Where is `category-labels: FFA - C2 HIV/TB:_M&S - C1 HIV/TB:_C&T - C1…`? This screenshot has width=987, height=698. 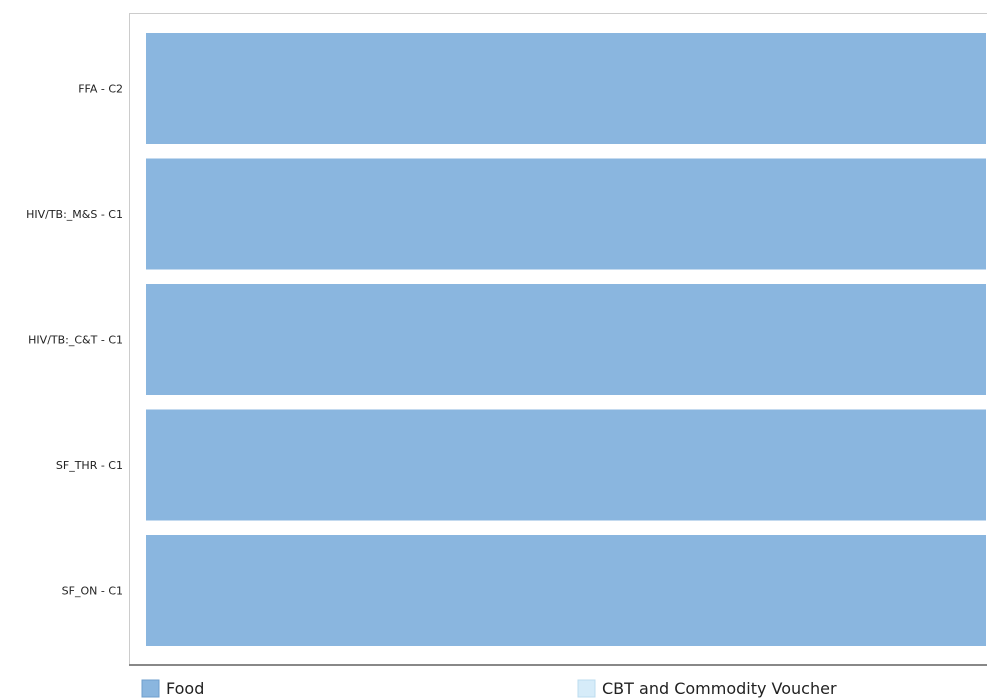 category-labels: FFA - C2 HIV/TB:_M&S - C1 HIV/TB:_C&T - C1… is located at coordinates (74, 340).